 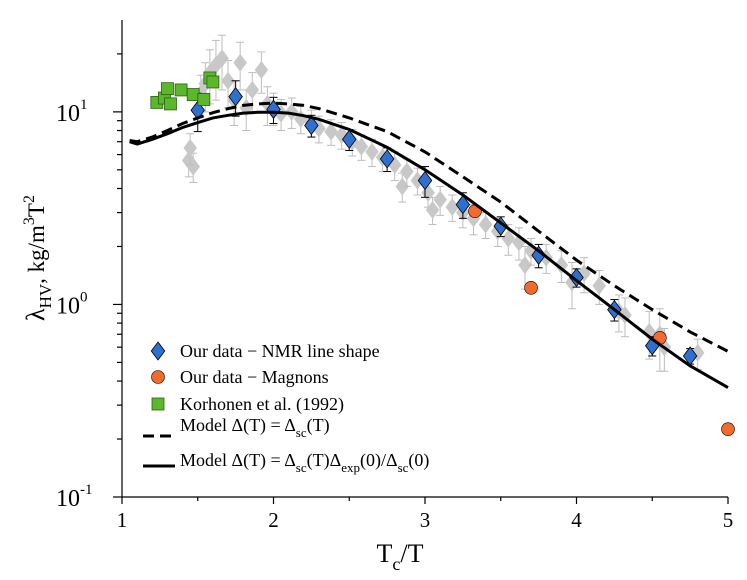 I want to click on legend-markers, so click(x=159, y=404).